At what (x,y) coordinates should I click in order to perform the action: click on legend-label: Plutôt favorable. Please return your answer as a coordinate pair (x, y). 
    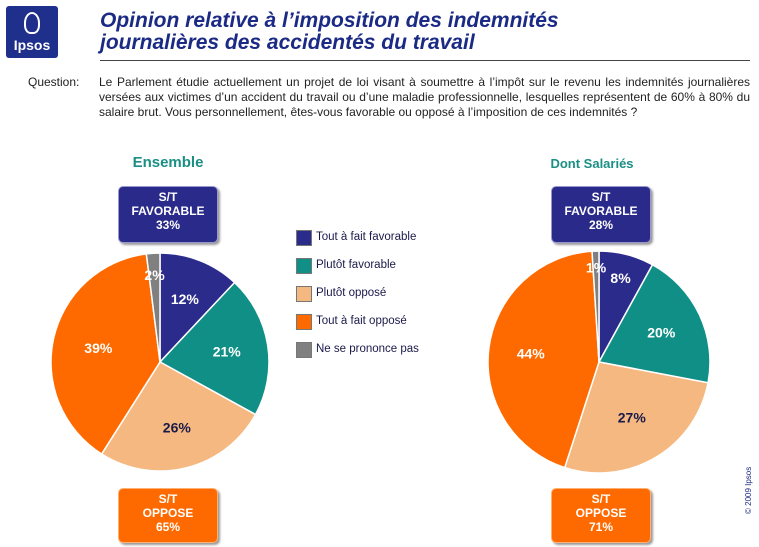
    Looking at the image, I should click on (356, 265).